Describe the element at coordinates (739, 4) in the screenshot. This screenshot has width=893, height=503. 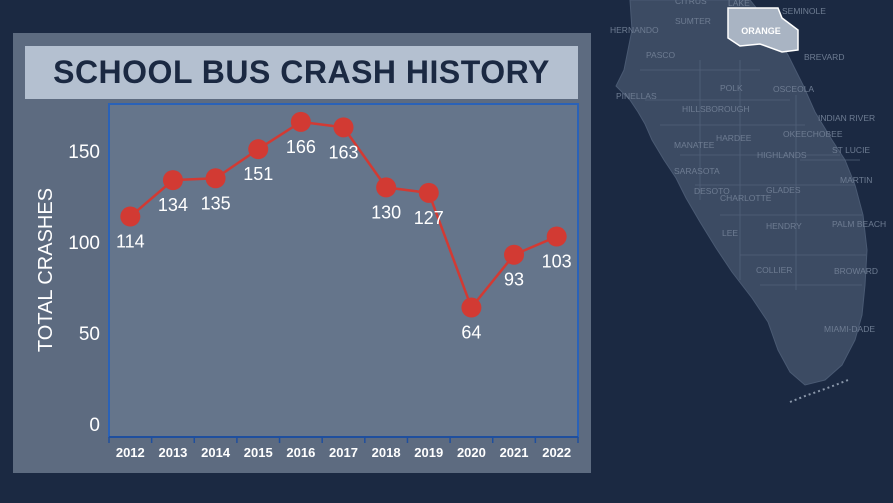
I see `county-label: LAKE` at that location.